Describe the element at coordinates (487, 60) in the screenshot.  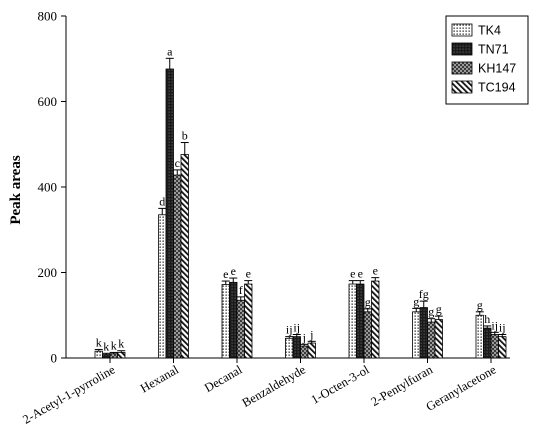
I see `legend: TK4 TN71 KH147 TC194` at that location.